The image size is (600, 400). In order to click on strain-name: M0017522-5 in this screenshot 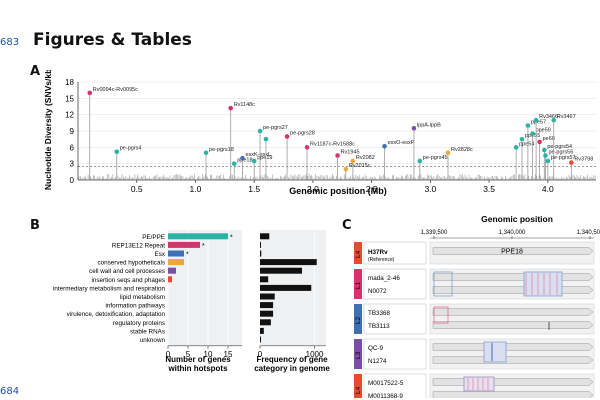, I will do `click(386, 383)`.